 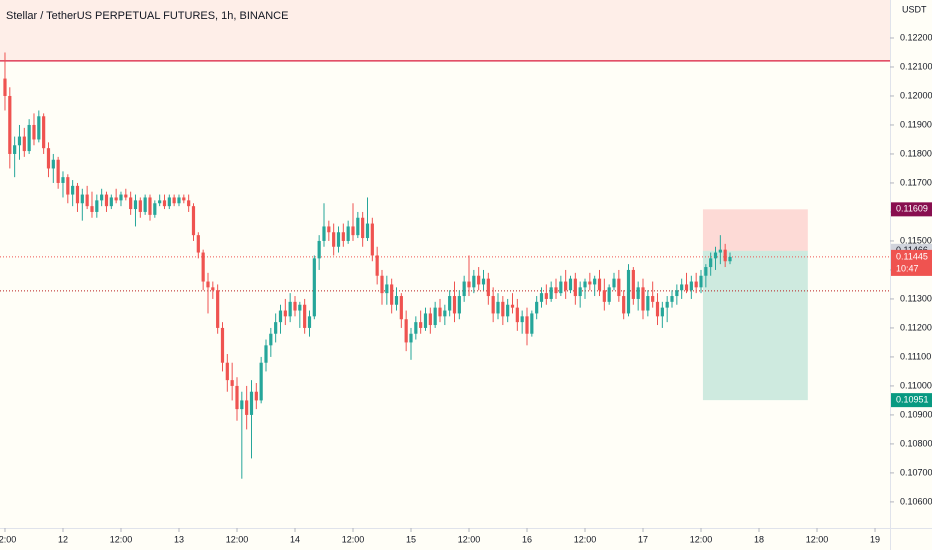 I want to click on price-label: 0.10951, so click(x=912, y=400).